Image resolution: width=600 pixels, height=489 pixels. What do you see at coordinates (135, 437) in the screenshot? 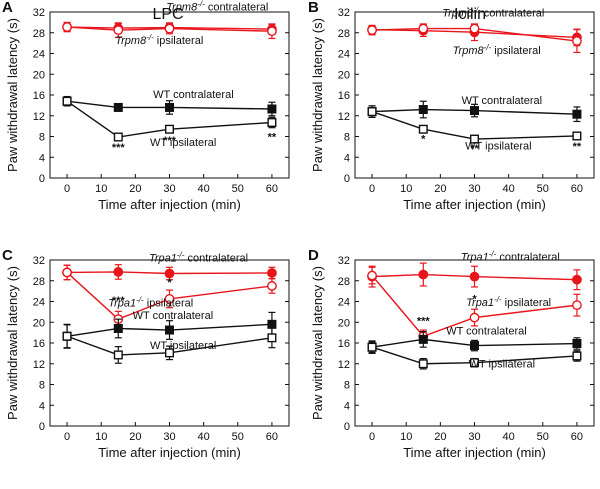
I see `x-tick-label: 20` at bounding box center [135, 437].